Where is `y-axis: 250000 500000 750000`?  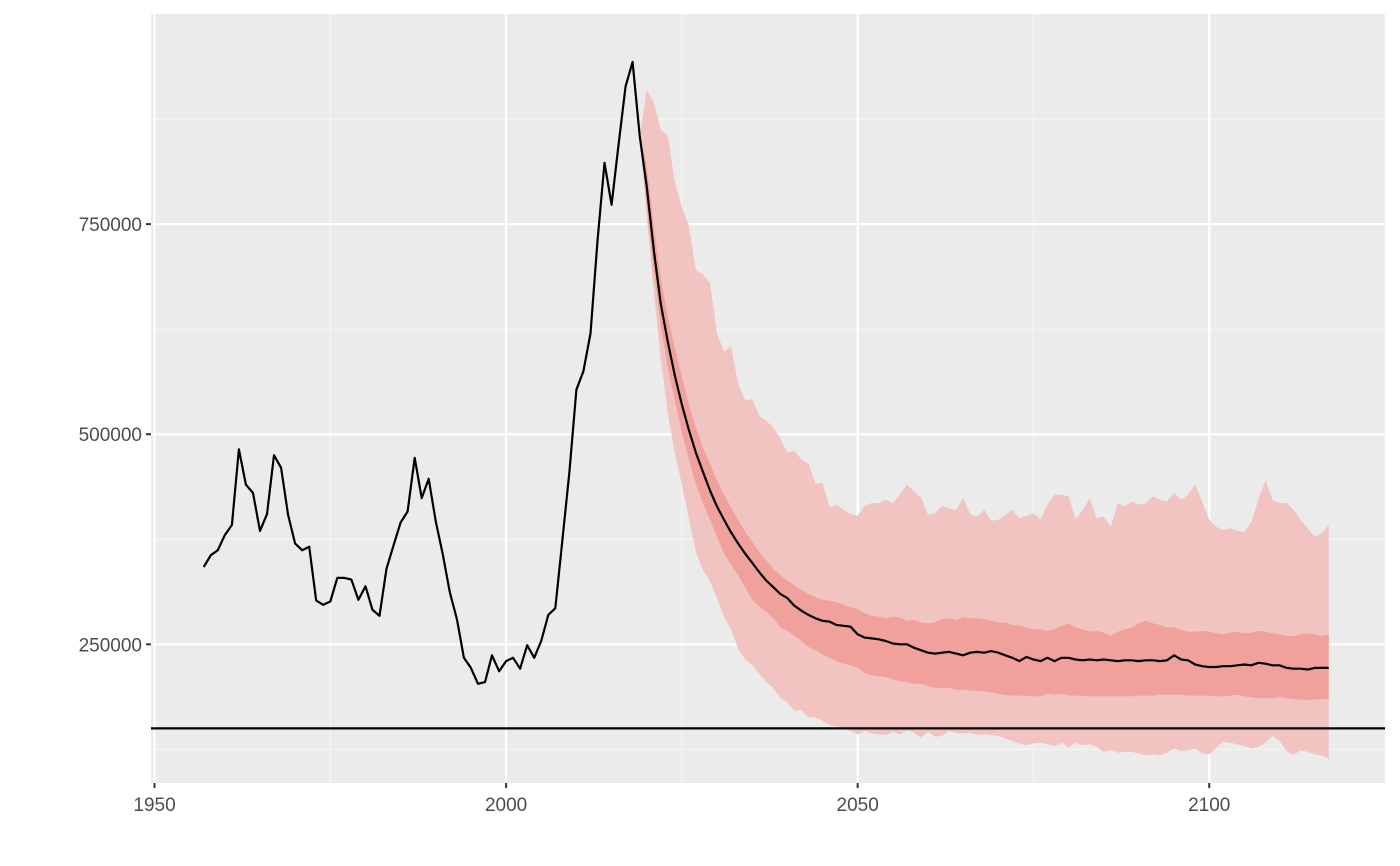 y-axis: 250000 500000 750000 is located at coordinates (115, 435).